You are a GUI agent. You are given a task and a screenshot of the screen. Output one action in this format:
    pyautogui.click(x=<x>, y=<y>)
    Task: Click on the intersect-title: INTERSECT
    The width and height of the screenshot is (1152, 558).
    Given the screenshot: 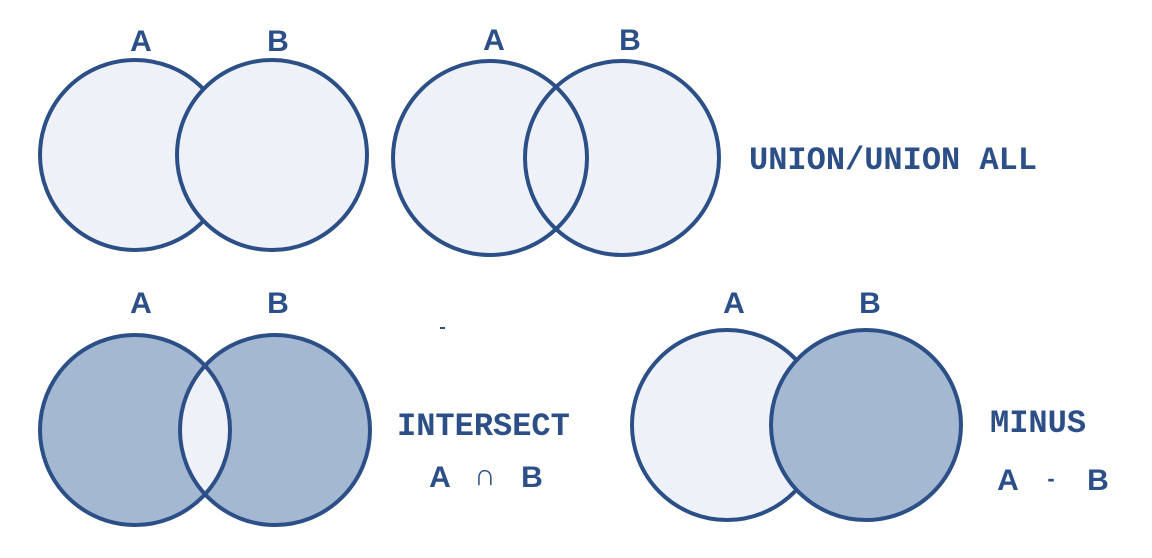 What is the action you would take?
    pyautogui.click(x=483, y=426)
    